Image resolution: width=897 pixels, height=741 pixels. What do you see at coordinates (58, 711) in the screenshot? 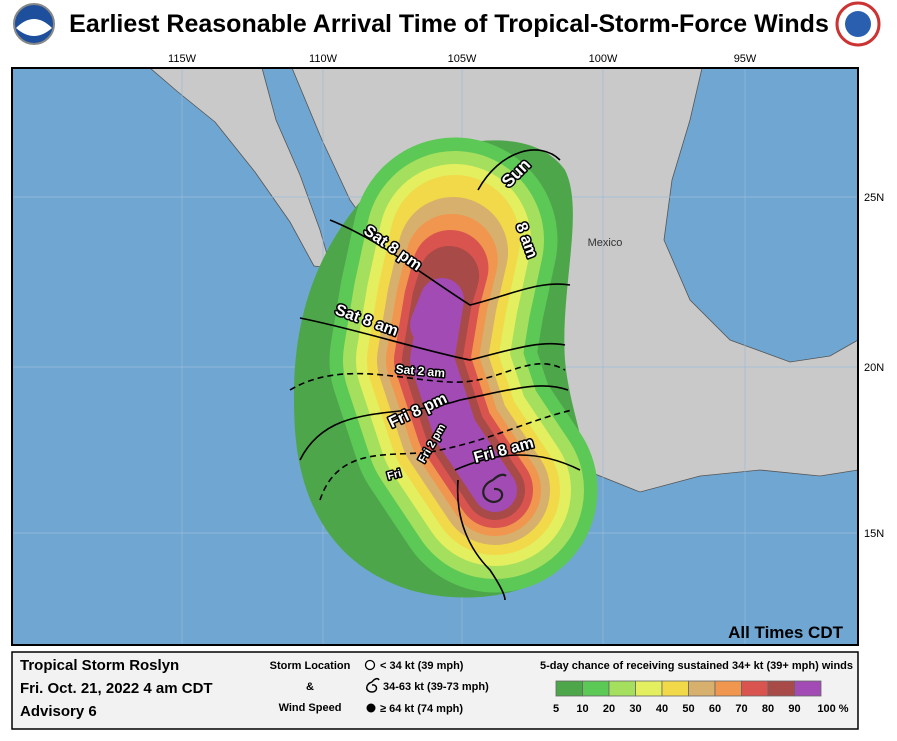
I see `advisory: Advisory 6` at bounding box center [58, 711].